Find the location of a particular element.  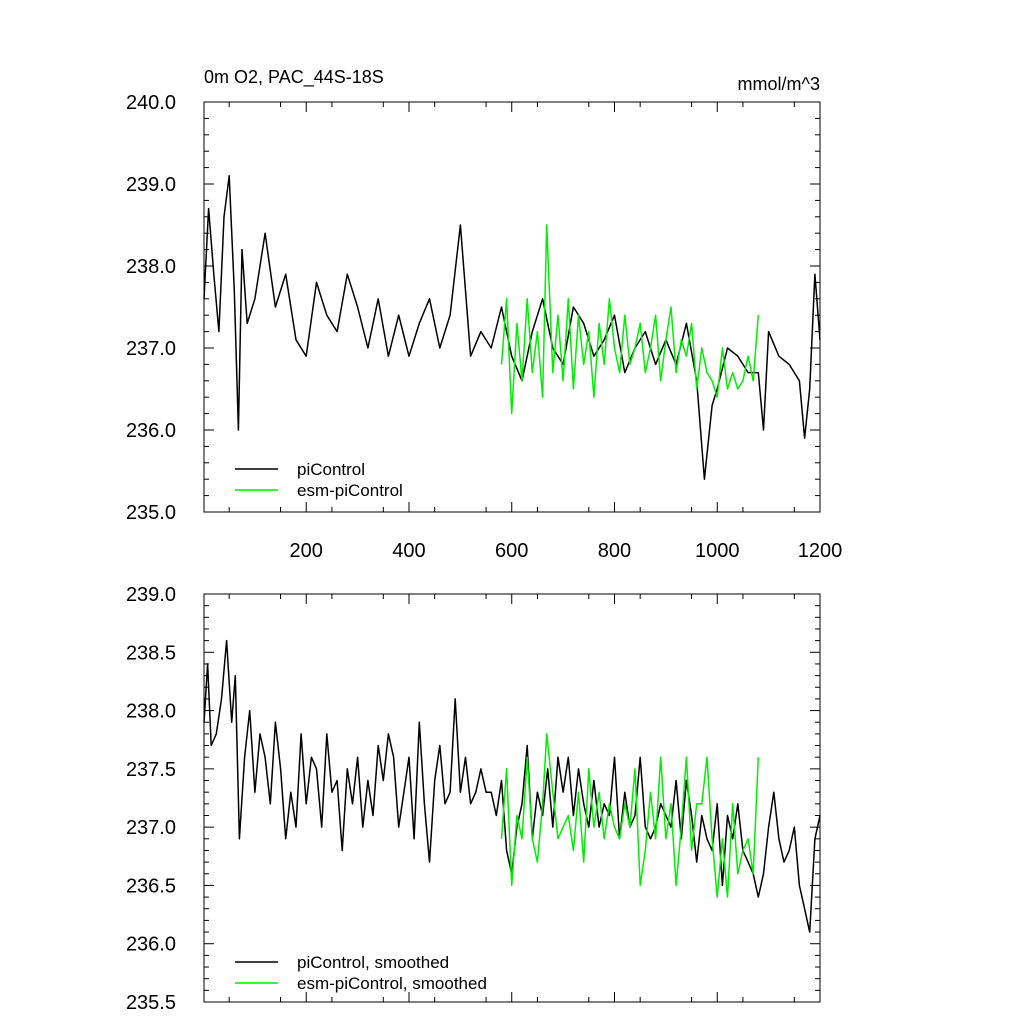

x-tick-label: 600 is located at coordinates (511, 551).